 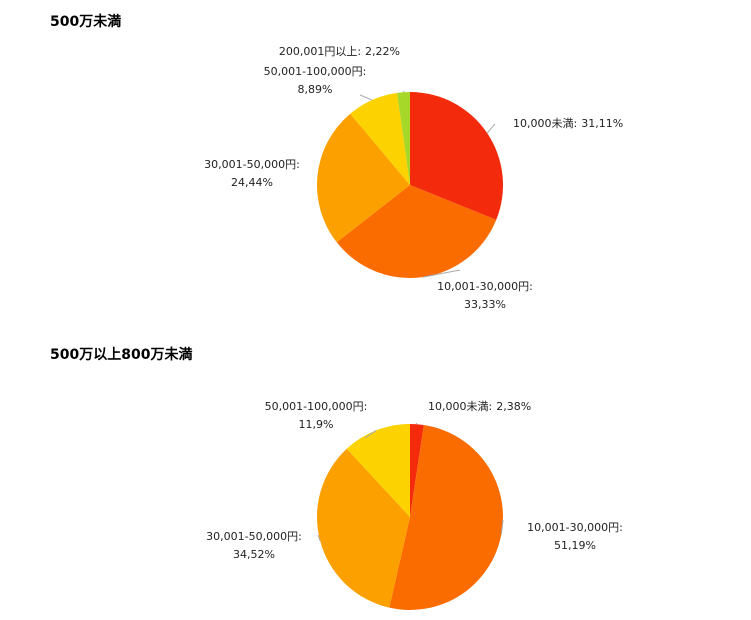 What do you see at coordinates (485, 304) in the screenshot?
I see `slice-value: 33,33%` at bounding box center [485, 304].